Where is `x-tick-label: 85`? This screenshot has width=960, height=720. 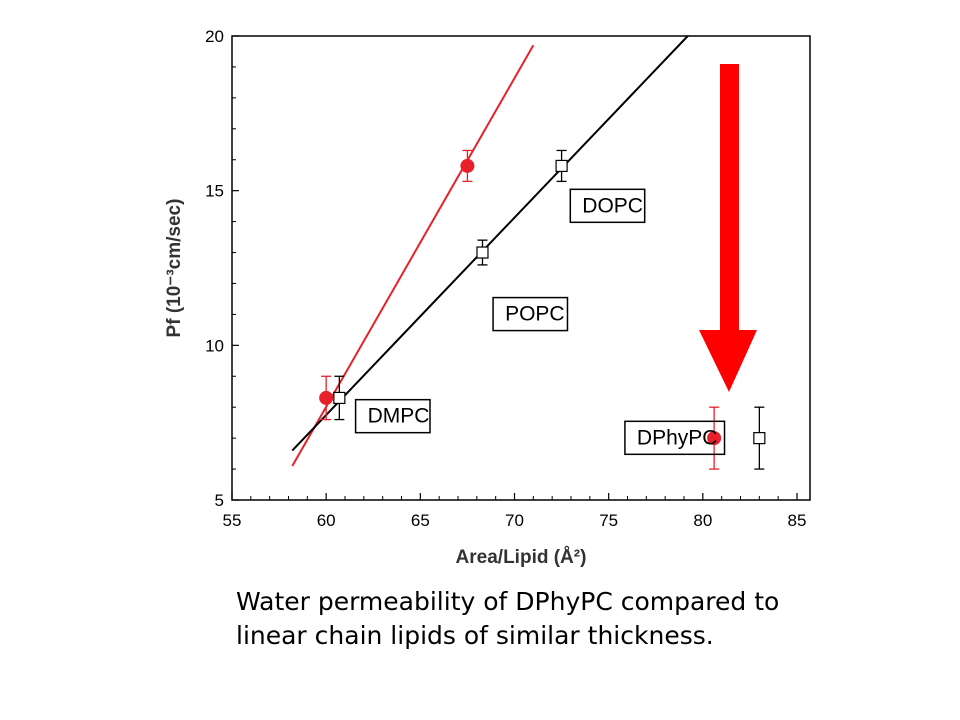
x-tick-label: 85 is located at coordinates (797, 520).